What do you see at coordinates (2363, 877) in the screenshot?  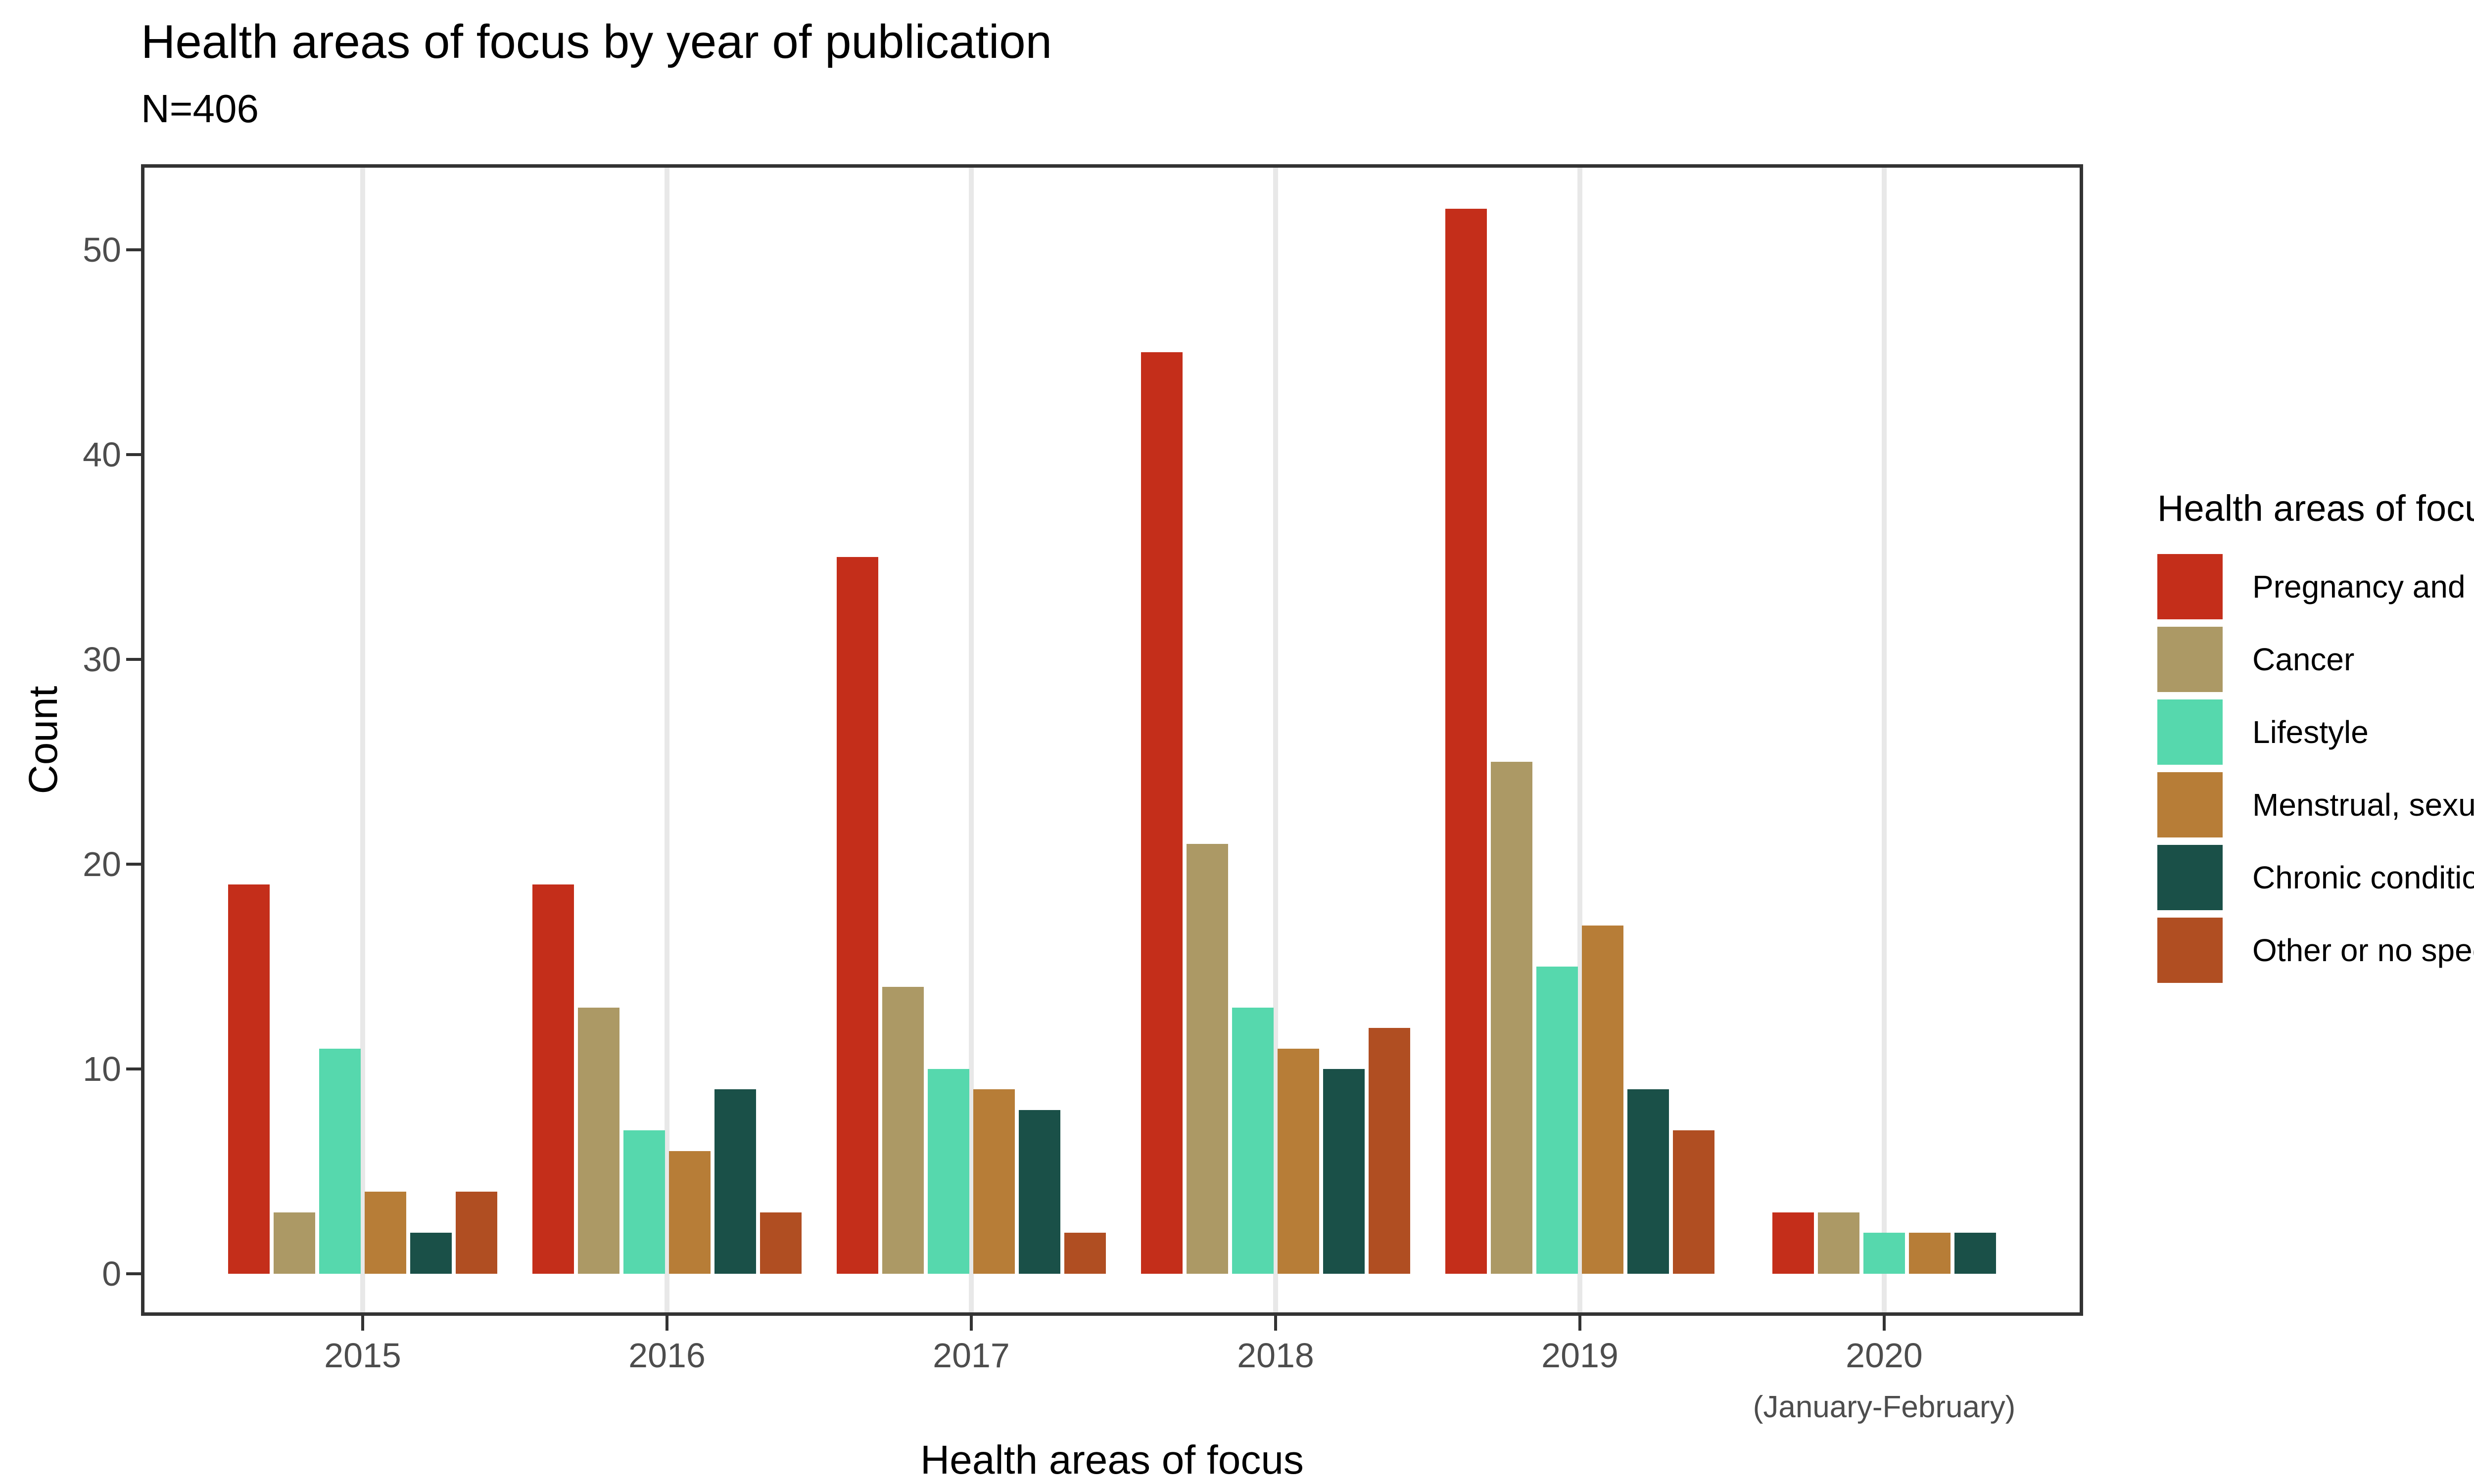 I see `legend-label-4: Chronic conditions` at bounding box center [2363, 877].